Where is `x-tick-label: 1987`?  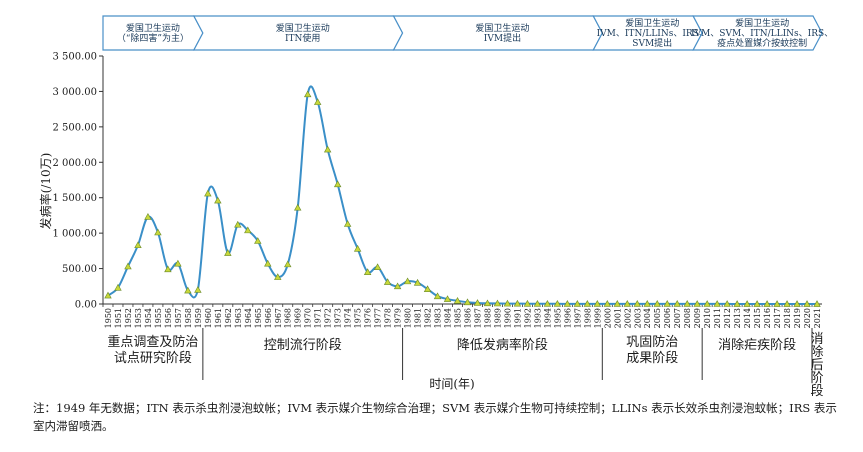 x-tick-label: 1987 is located at coordinates (477, 318).